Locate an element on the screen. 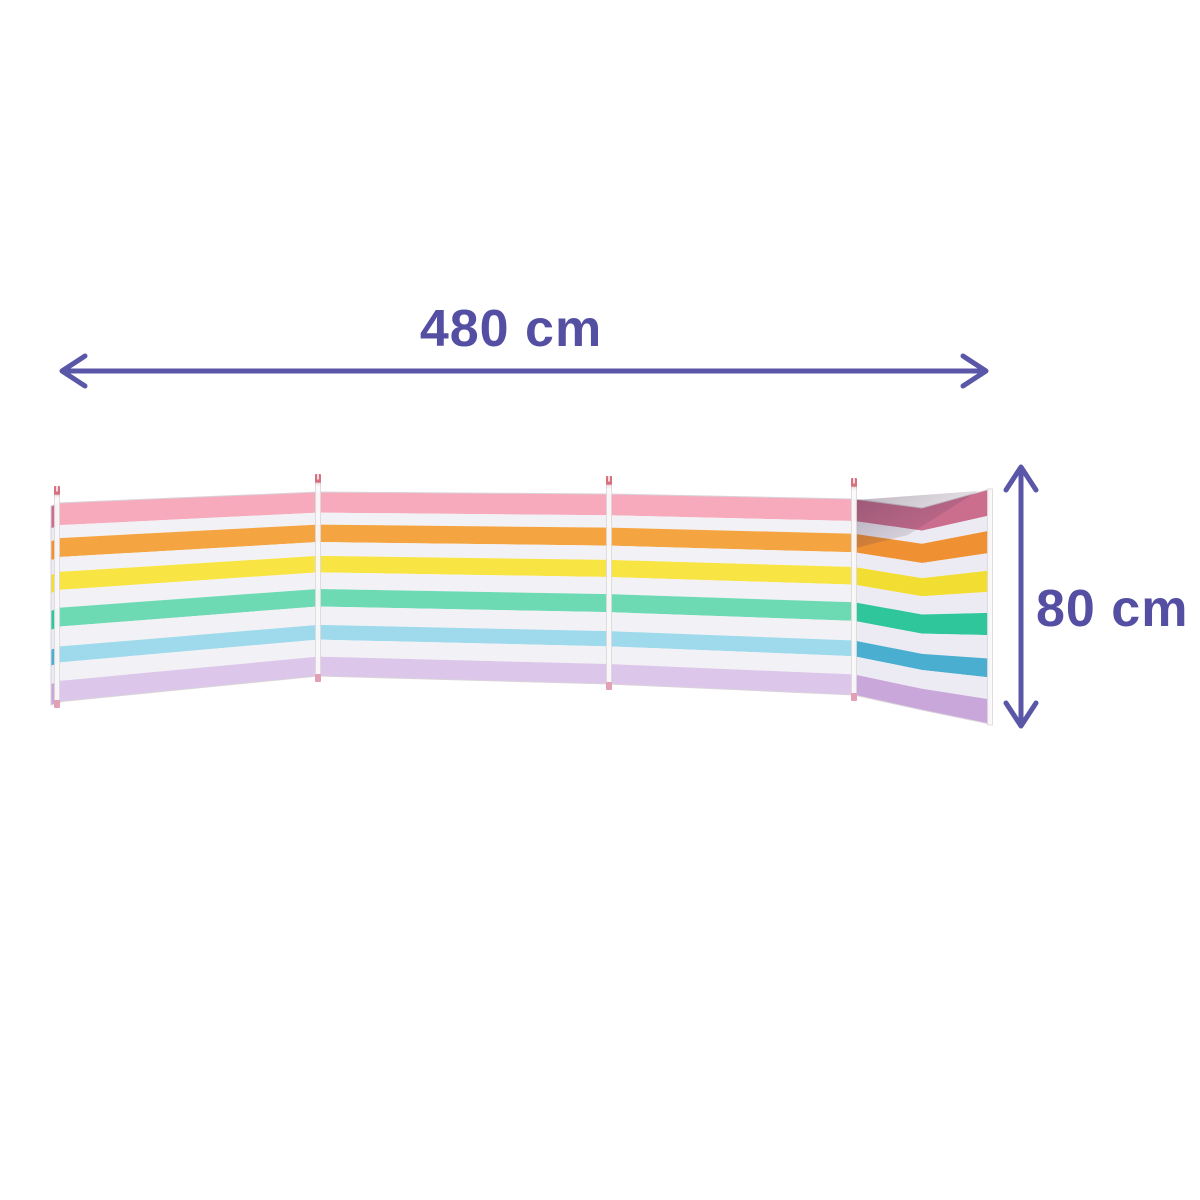 This screenshot has height=1200, width=1200. arrow-head-left is located at coordinates (73, 371).